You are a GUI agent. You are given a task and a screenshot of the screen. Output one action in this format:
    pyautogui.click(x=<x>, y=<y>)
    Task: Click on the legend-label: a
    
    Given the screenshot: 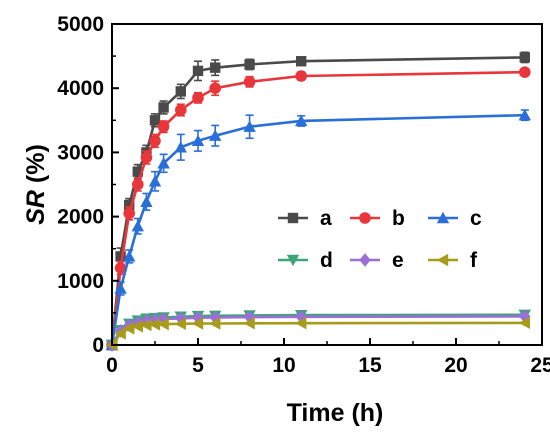 What is the action you would take?
    pyautogui.click(x=326, y=218)
    